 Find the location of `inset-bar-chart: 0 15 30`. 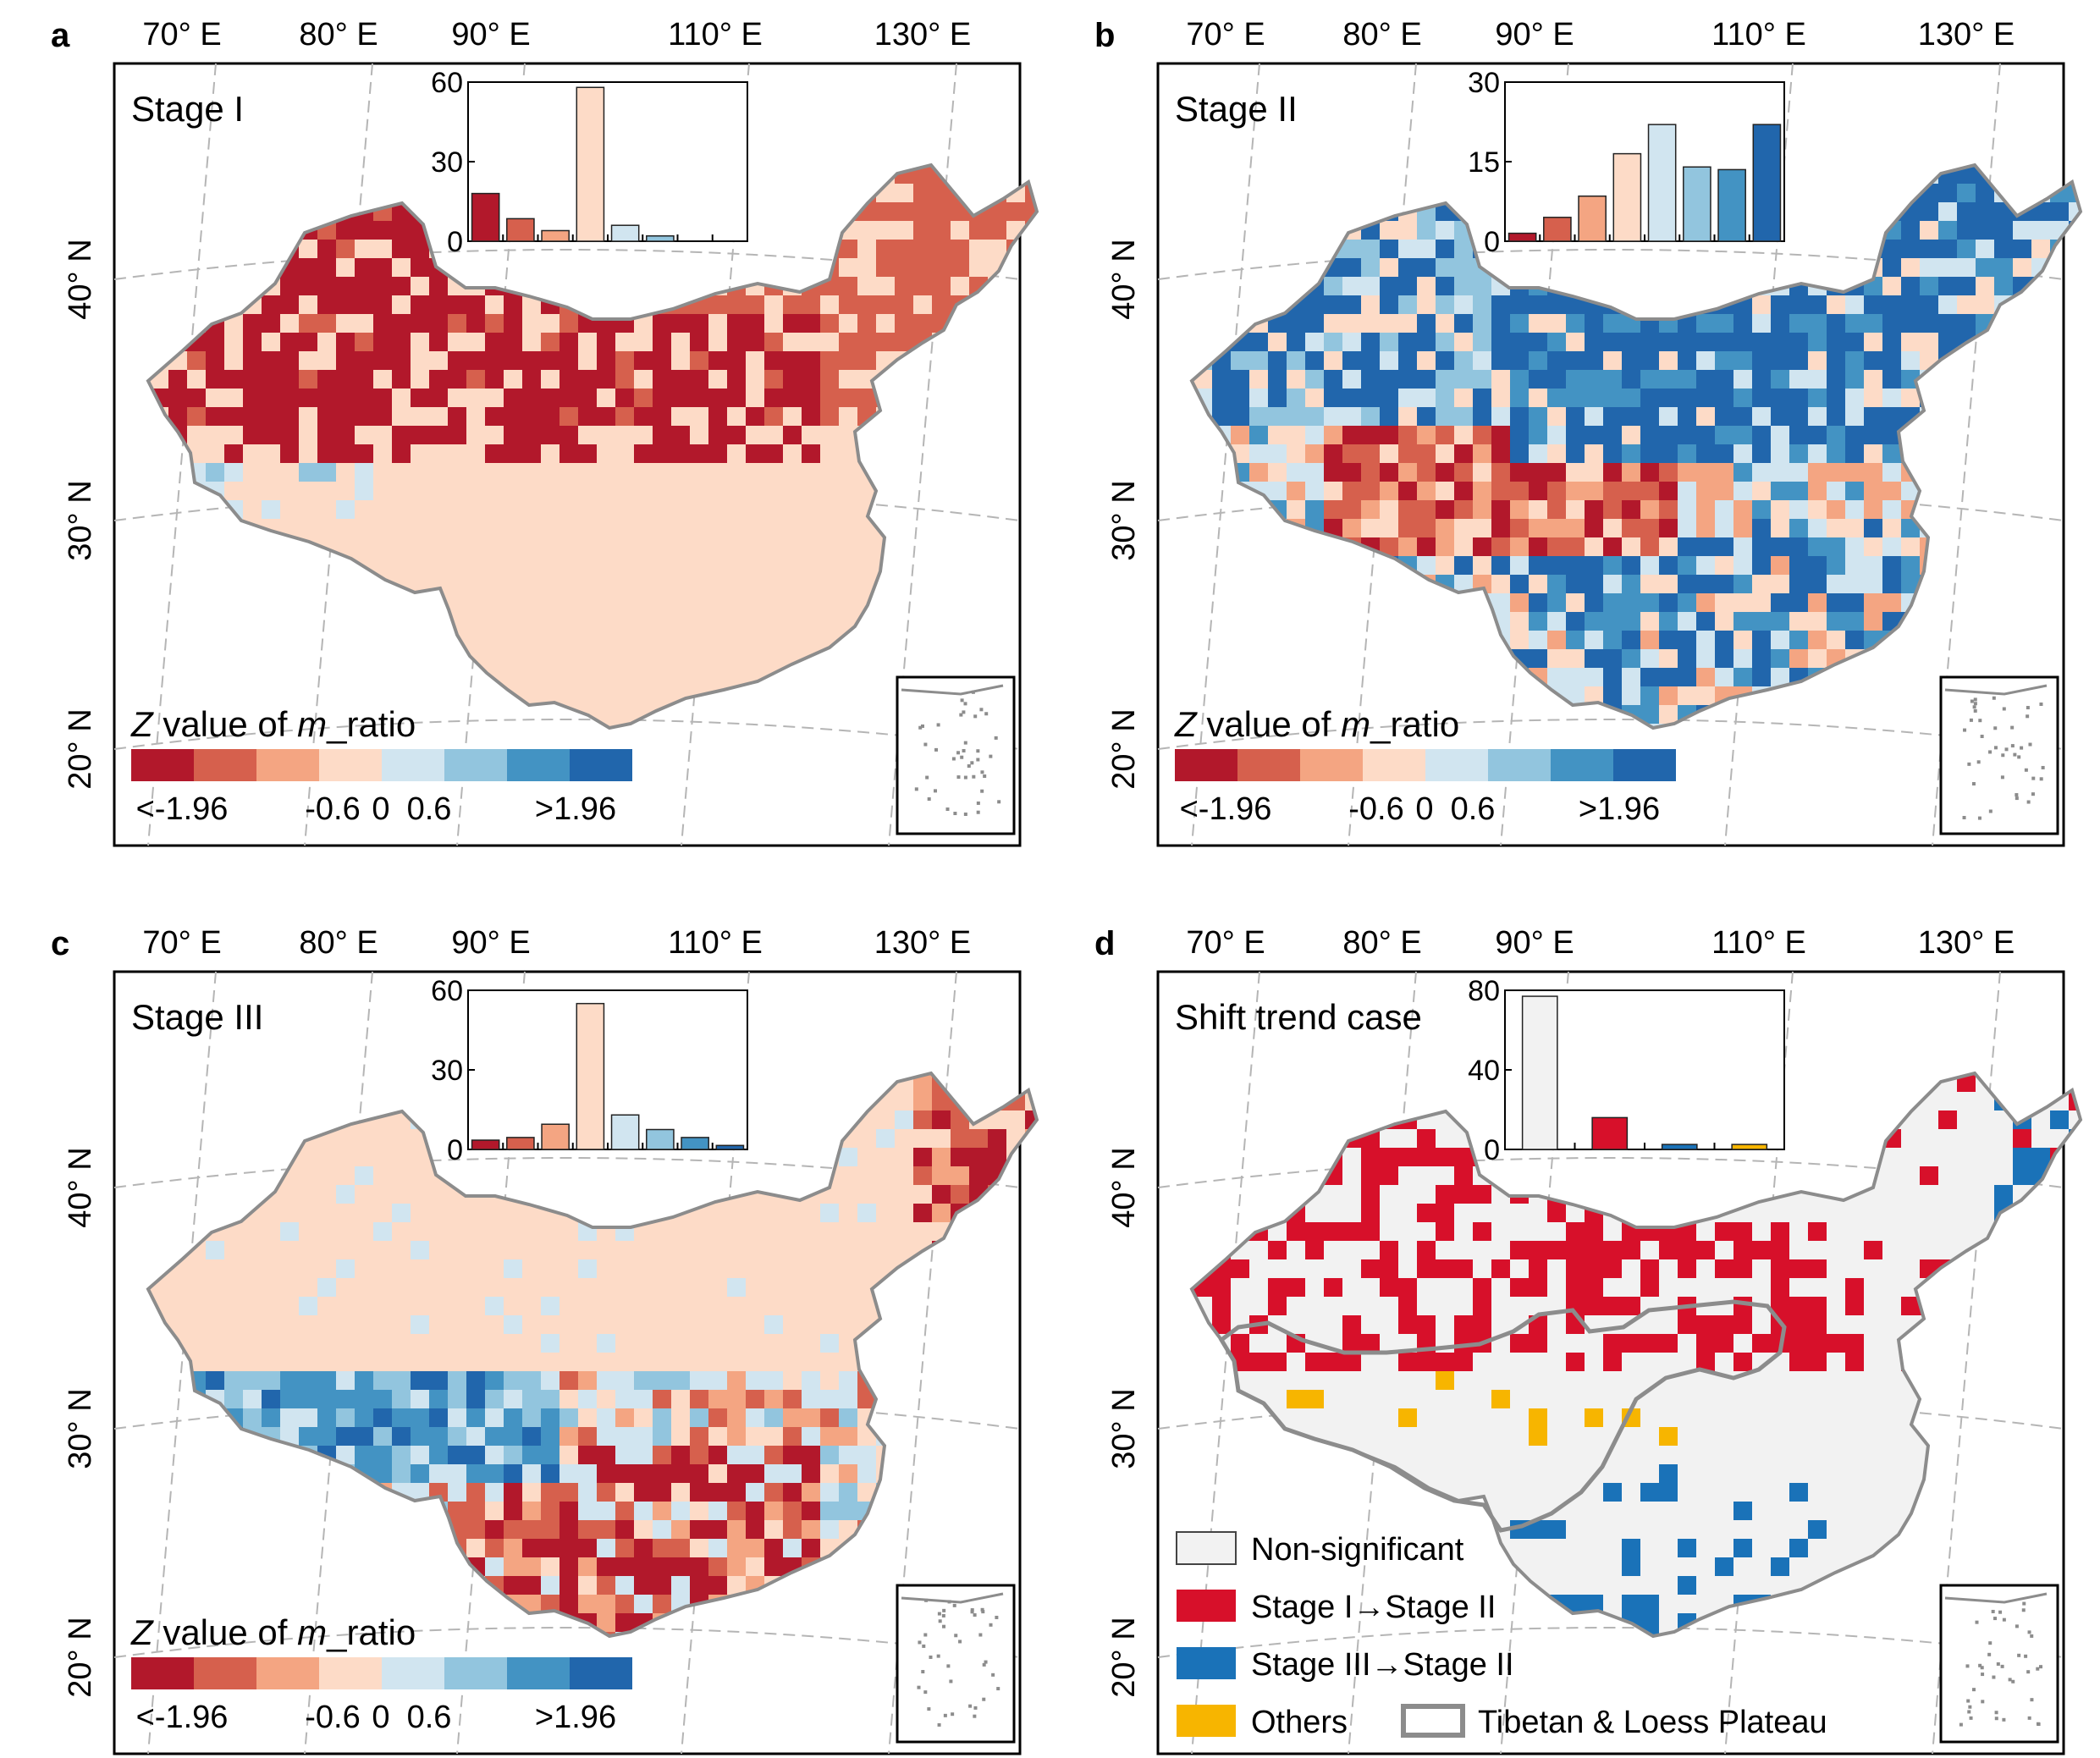

inset-bar-chart: 0 15 30 is located at coordinates (1627, 162).